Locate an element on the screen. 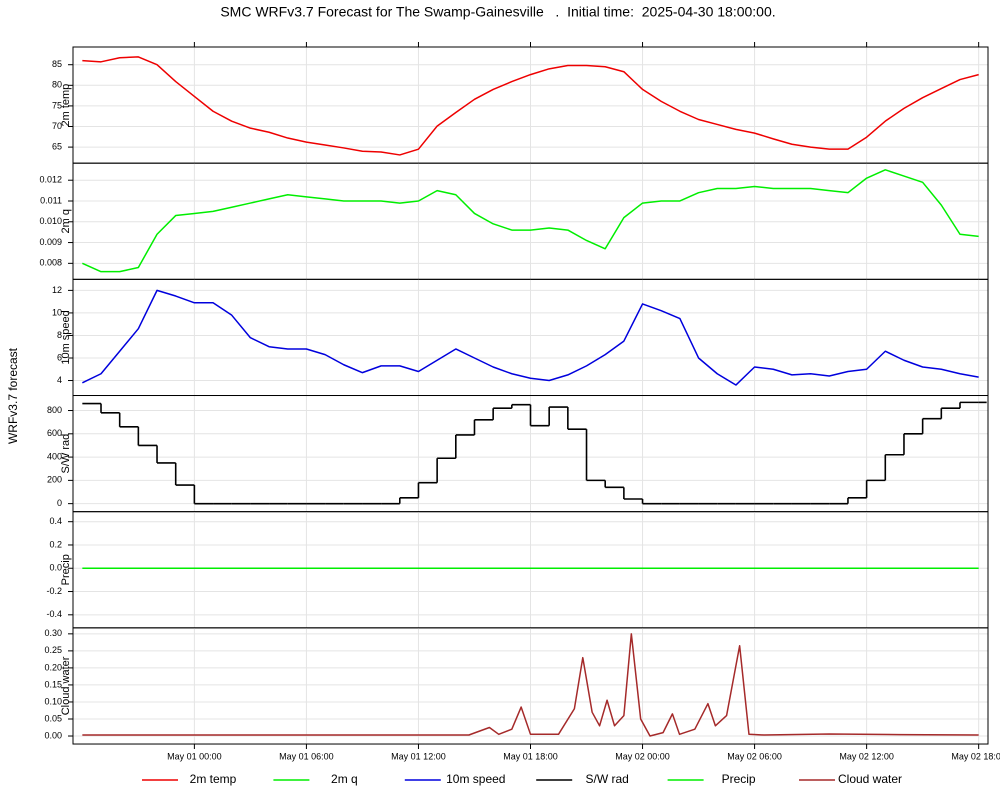  y-tick-label: 4 is located at coordinates (59, 380).